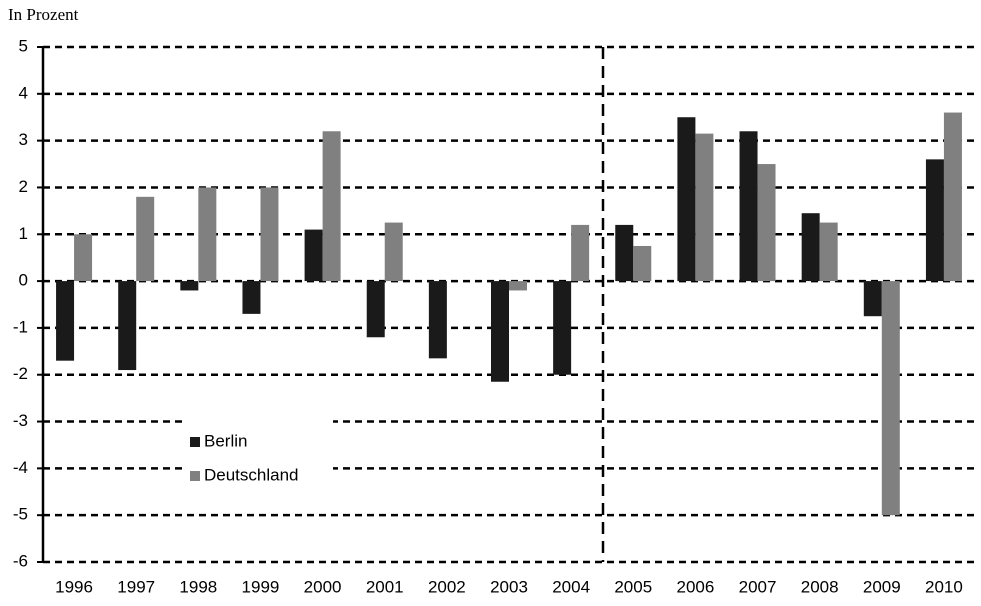 Image resolution: width=981 pixels, height=606 pixels. What do you see at coordinates (23, 186) in the screenshot?
I see `y-tick-label: 2` at bounding box center [23, 186].